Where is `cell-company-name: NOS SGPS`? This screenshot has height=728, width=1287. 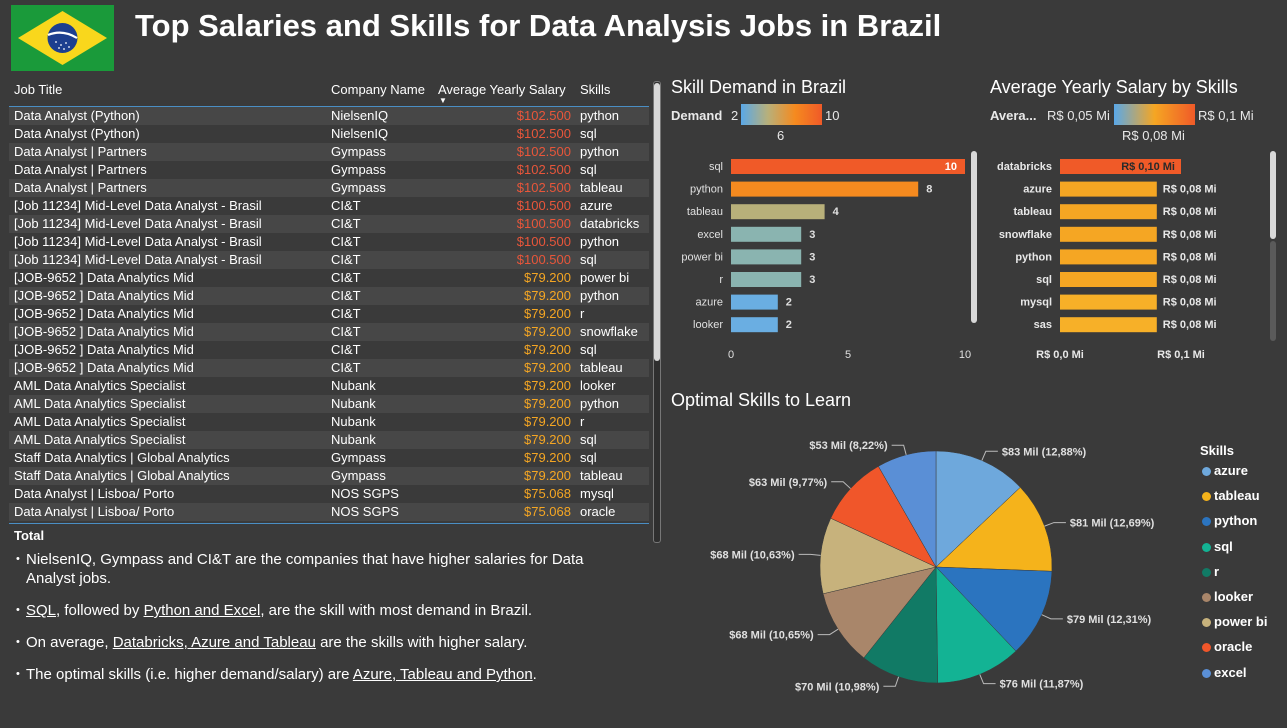 cell-company-name: NOS SGPS is located at coordinates (365, 511).